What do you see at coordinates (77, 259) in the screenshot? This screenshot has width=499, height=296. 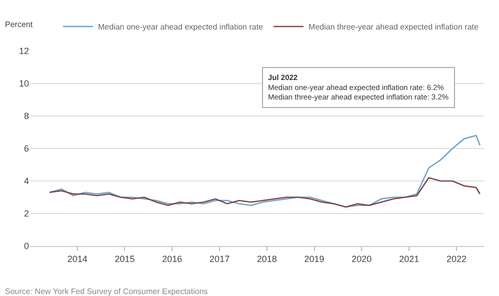 I see `x-tick-label: 2014` at bounding box center [77, 259].